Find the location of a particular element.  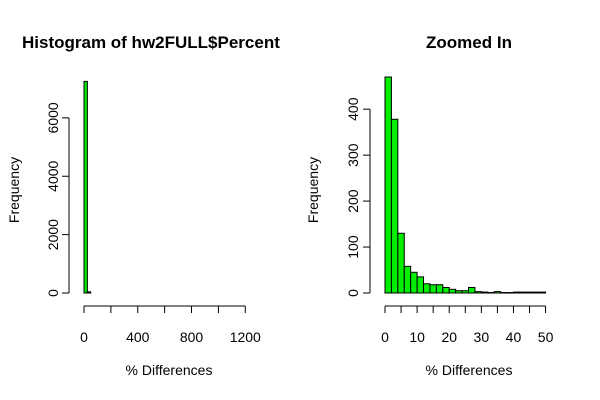

x-tick-label: 30 is located at coordinates (482, 337).